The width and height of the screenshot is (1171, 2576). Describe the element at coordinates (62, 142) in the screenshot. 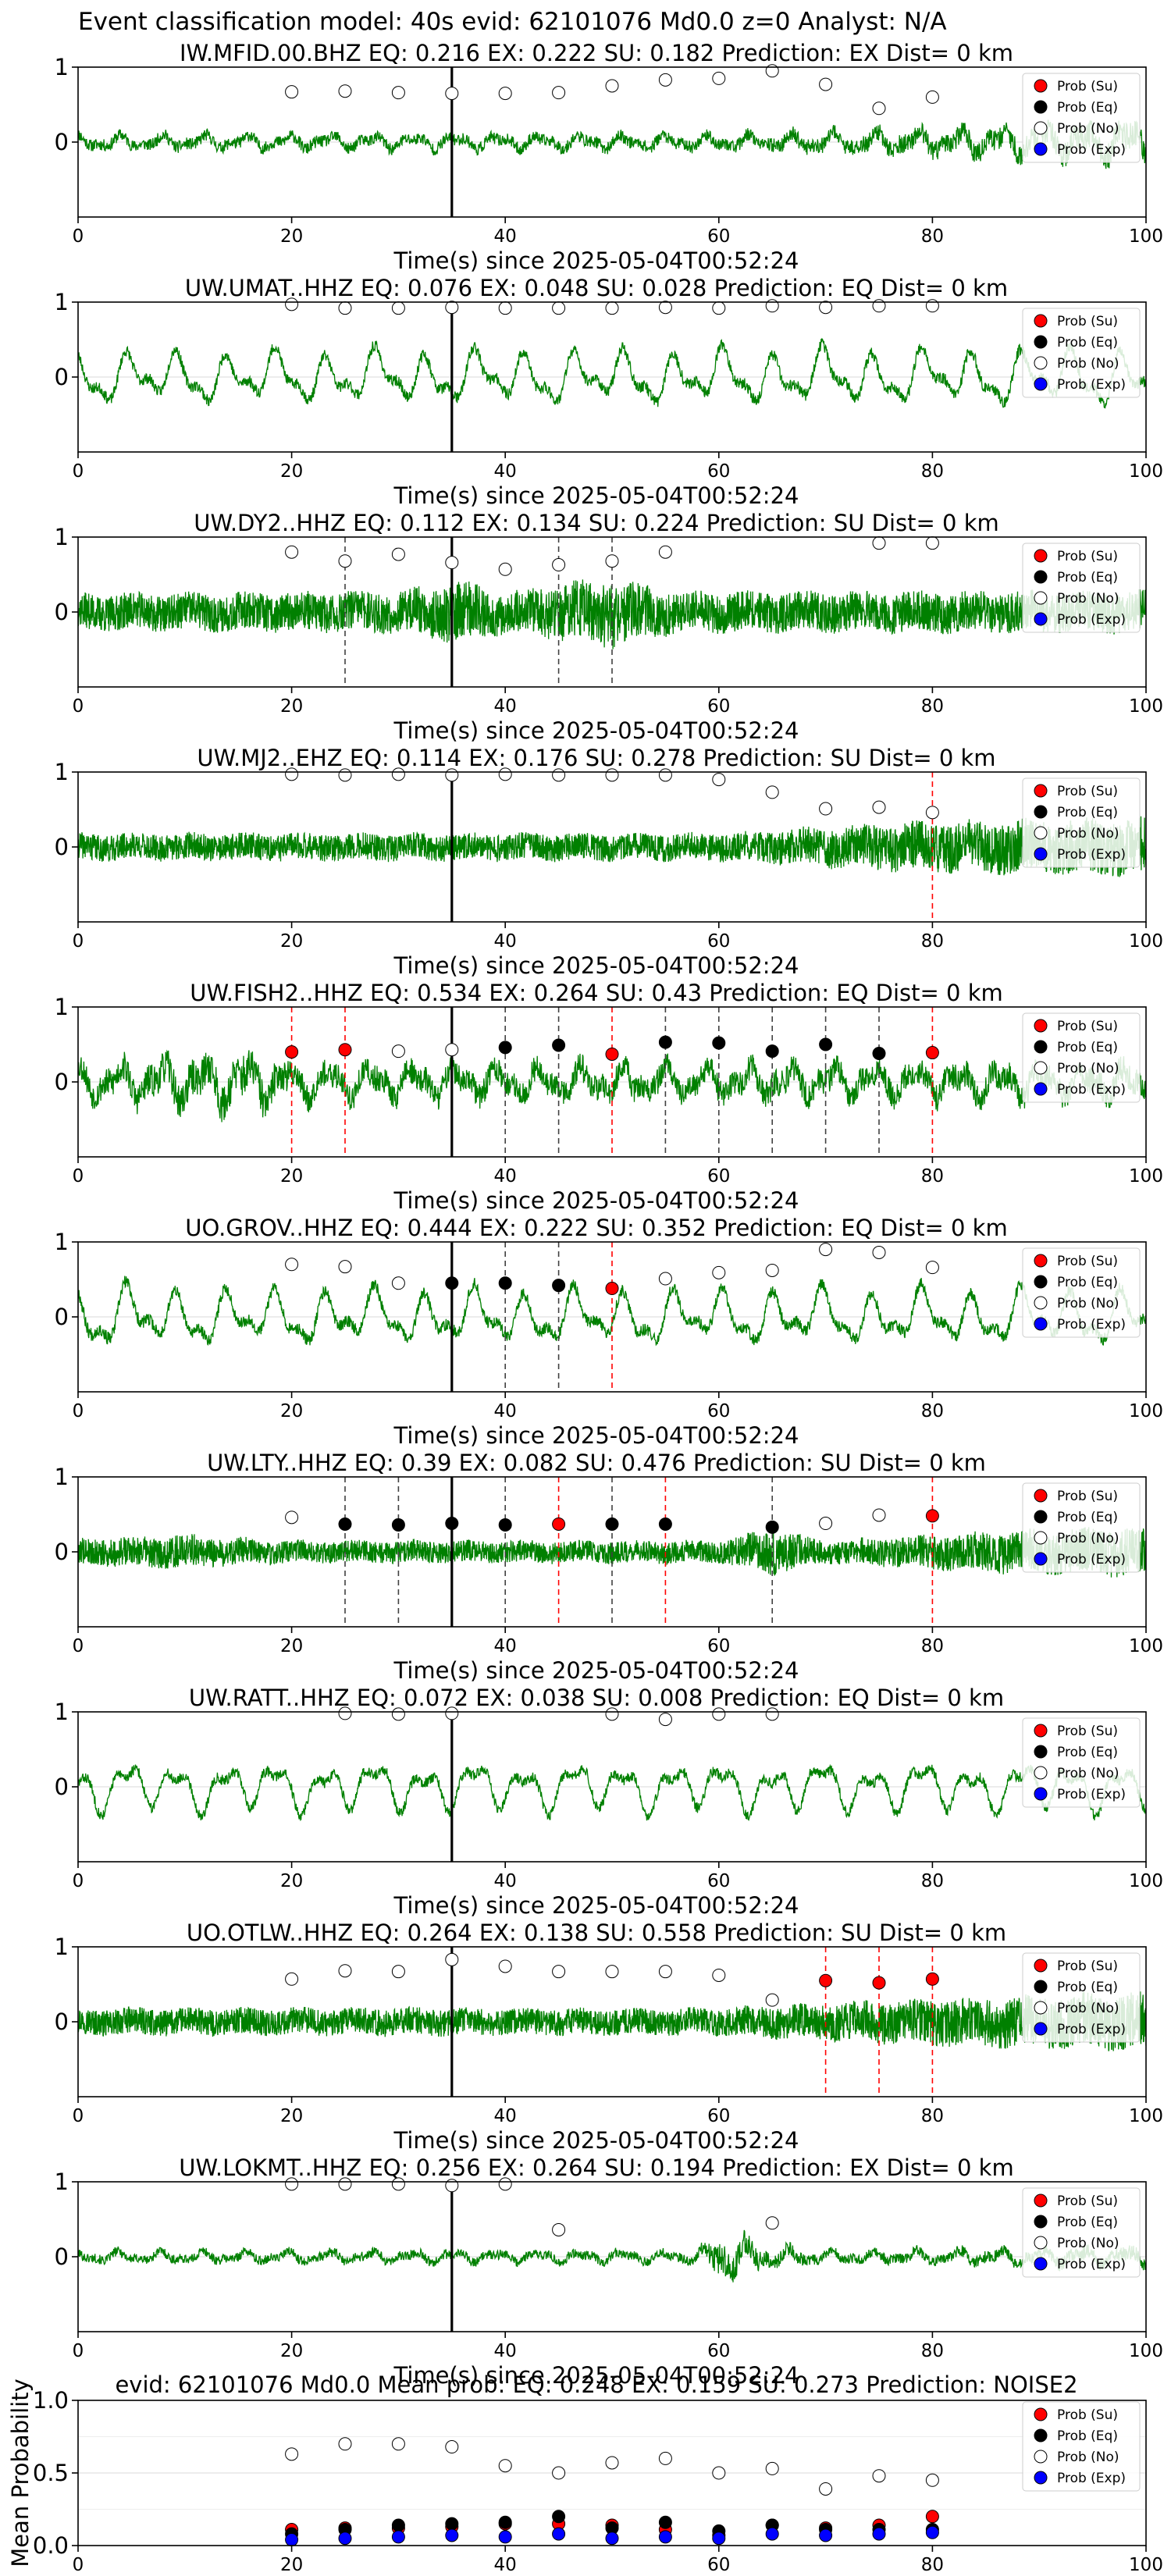

I see `y-tick-label: 0` at that location.